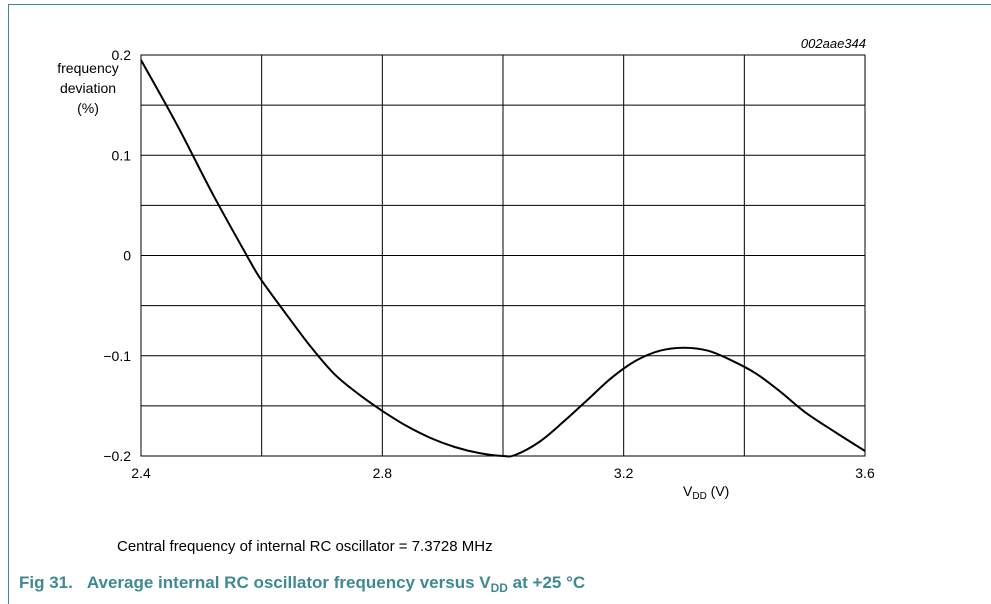  What do you see at coordinates (499, 588) in the screenshot?
I see `caption-sub: DD` at bounding box center [499, 588].